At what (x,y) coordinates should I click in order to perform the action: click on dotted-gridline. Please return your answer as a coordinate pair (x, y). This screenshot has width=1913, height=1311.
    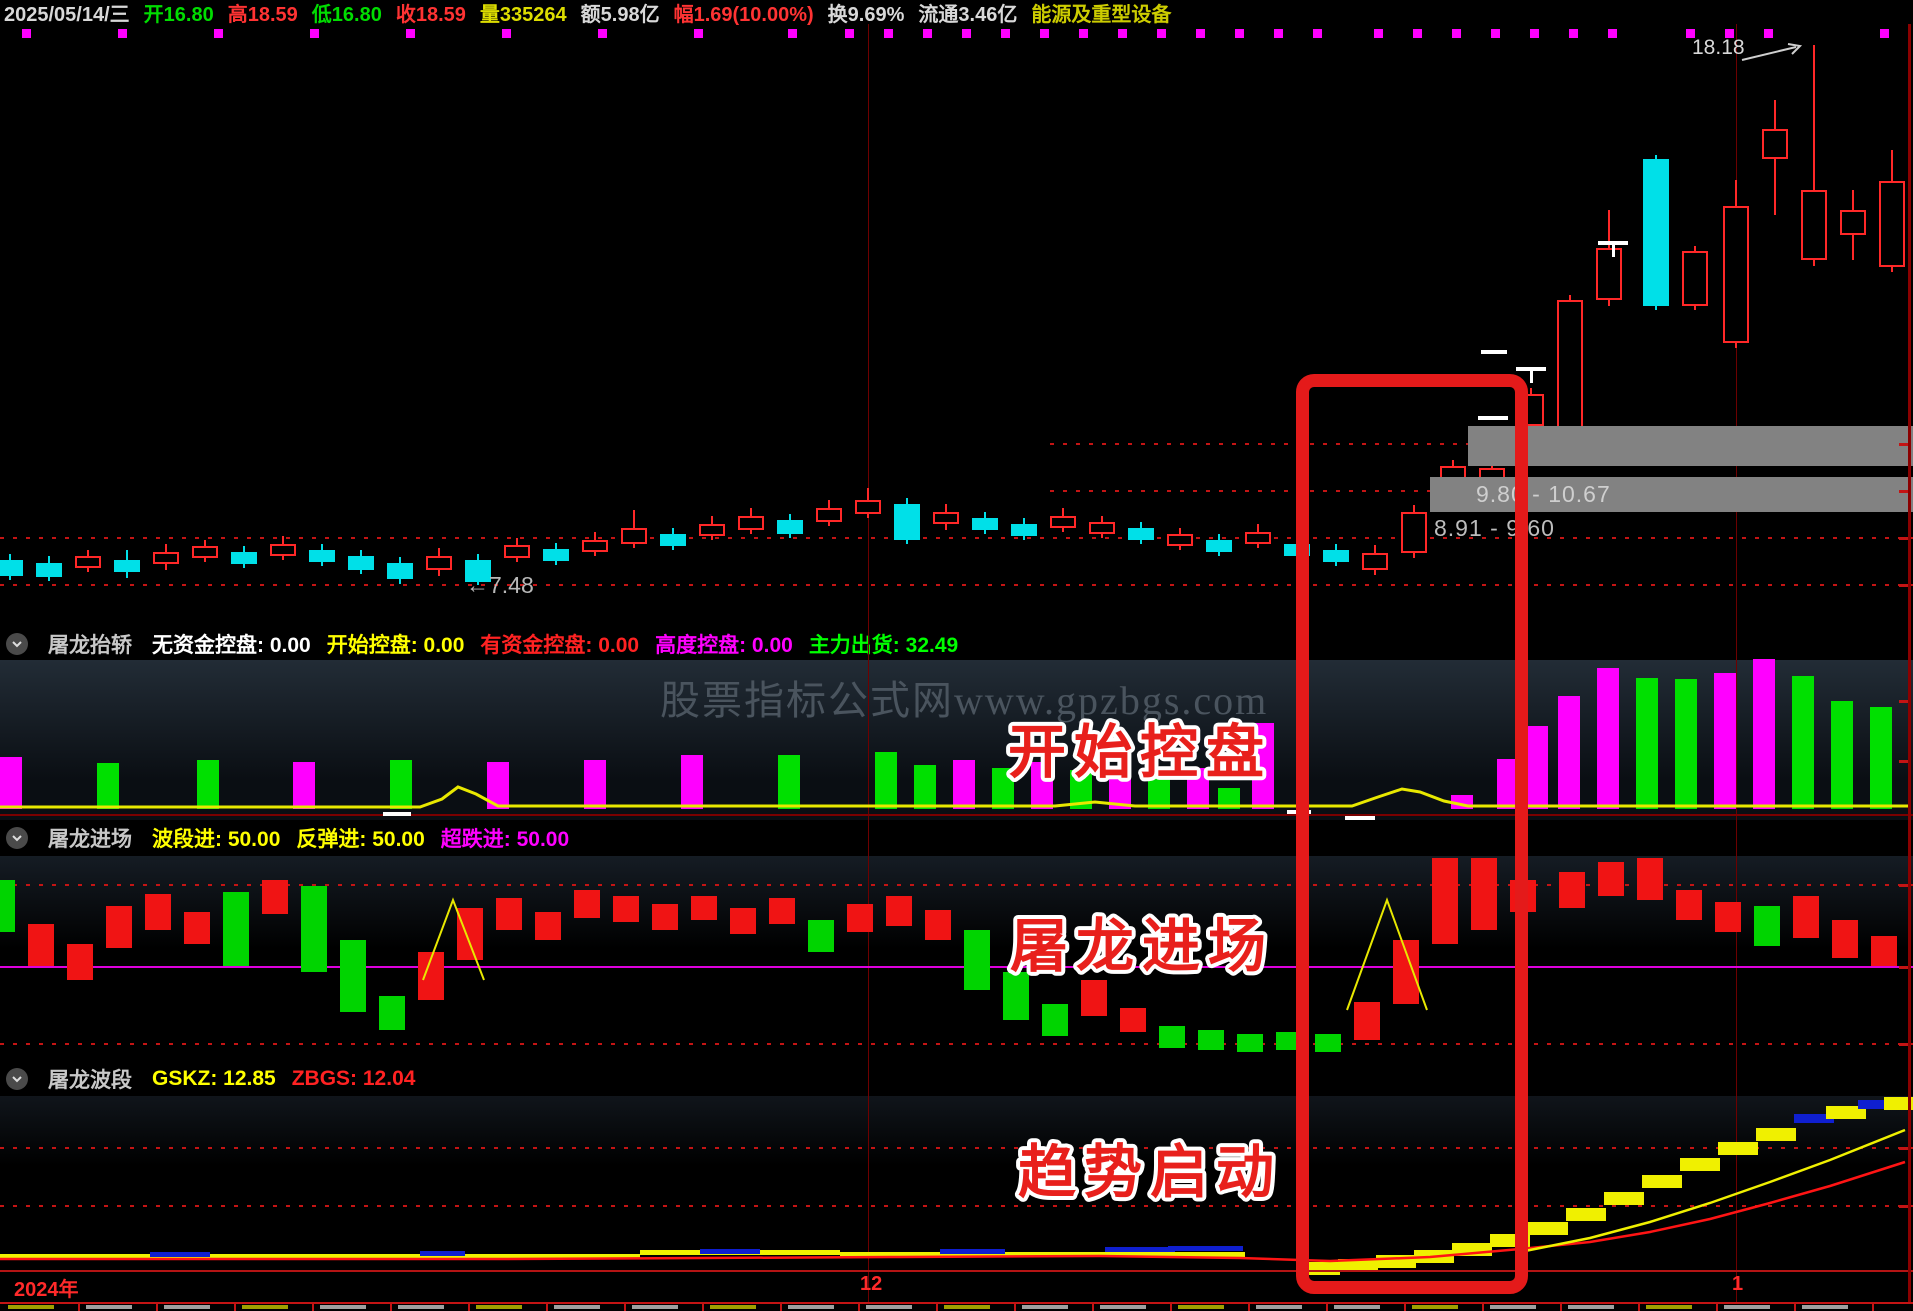
    Looking at the image, I should click on (956, 1206).